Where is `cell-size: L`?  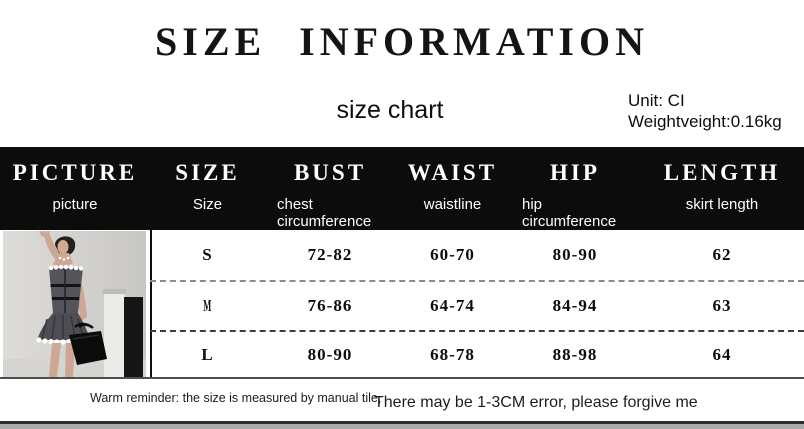 cell-size: L is located at coordinates (207, 354).